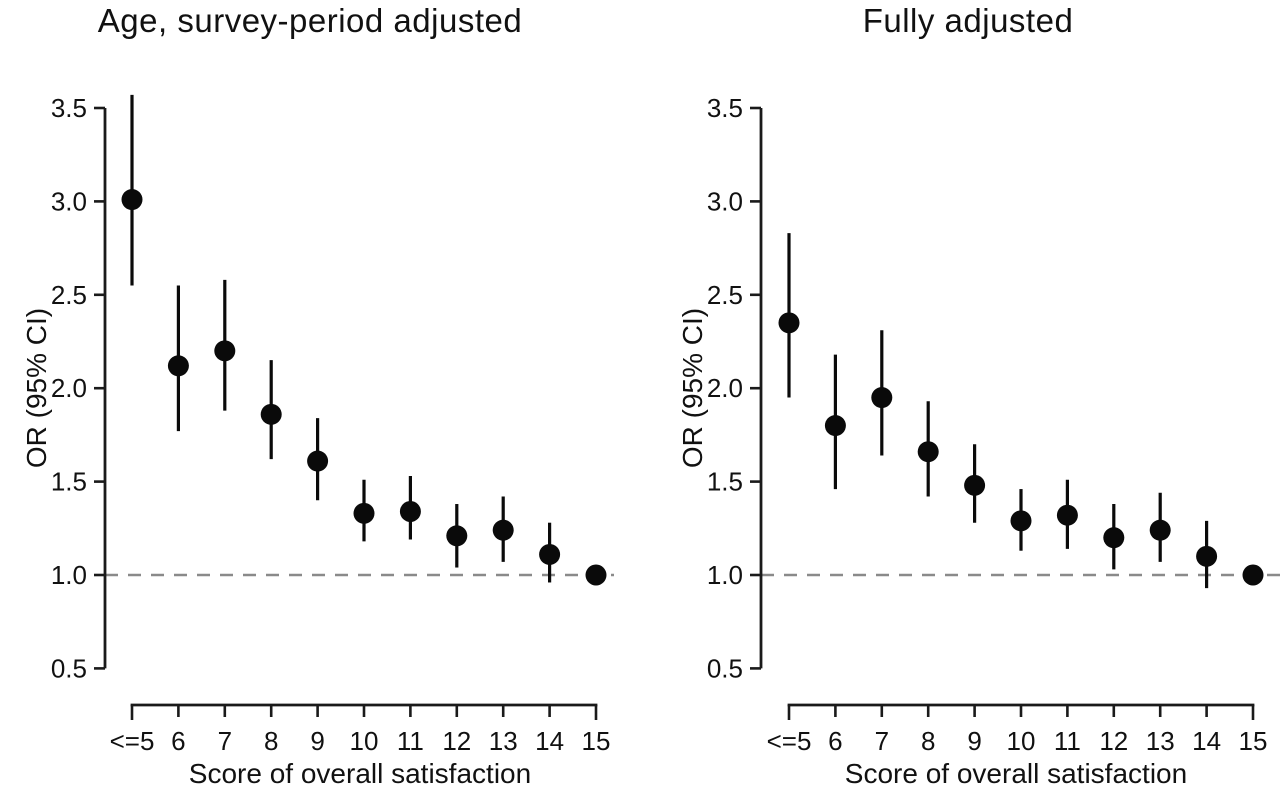  I want to click on left-panel-title: Age, survey-period adjusted, so click(310, 20).